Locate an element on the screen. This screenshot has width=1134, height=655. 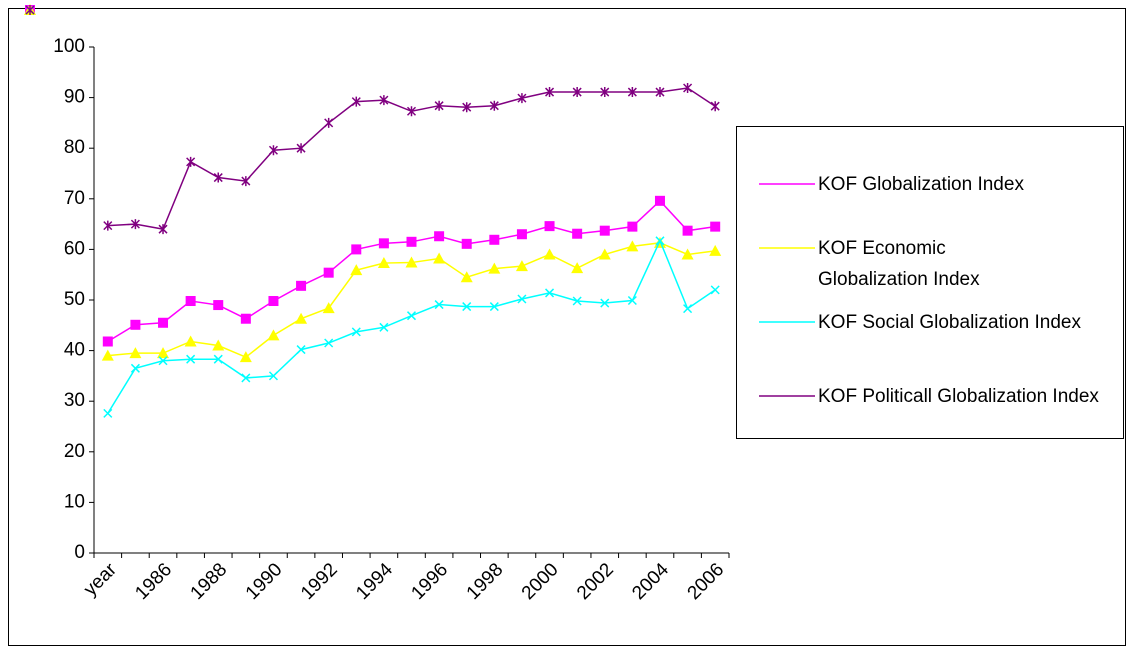
y-tick-label: 40 is located at coordinates (74, 350).